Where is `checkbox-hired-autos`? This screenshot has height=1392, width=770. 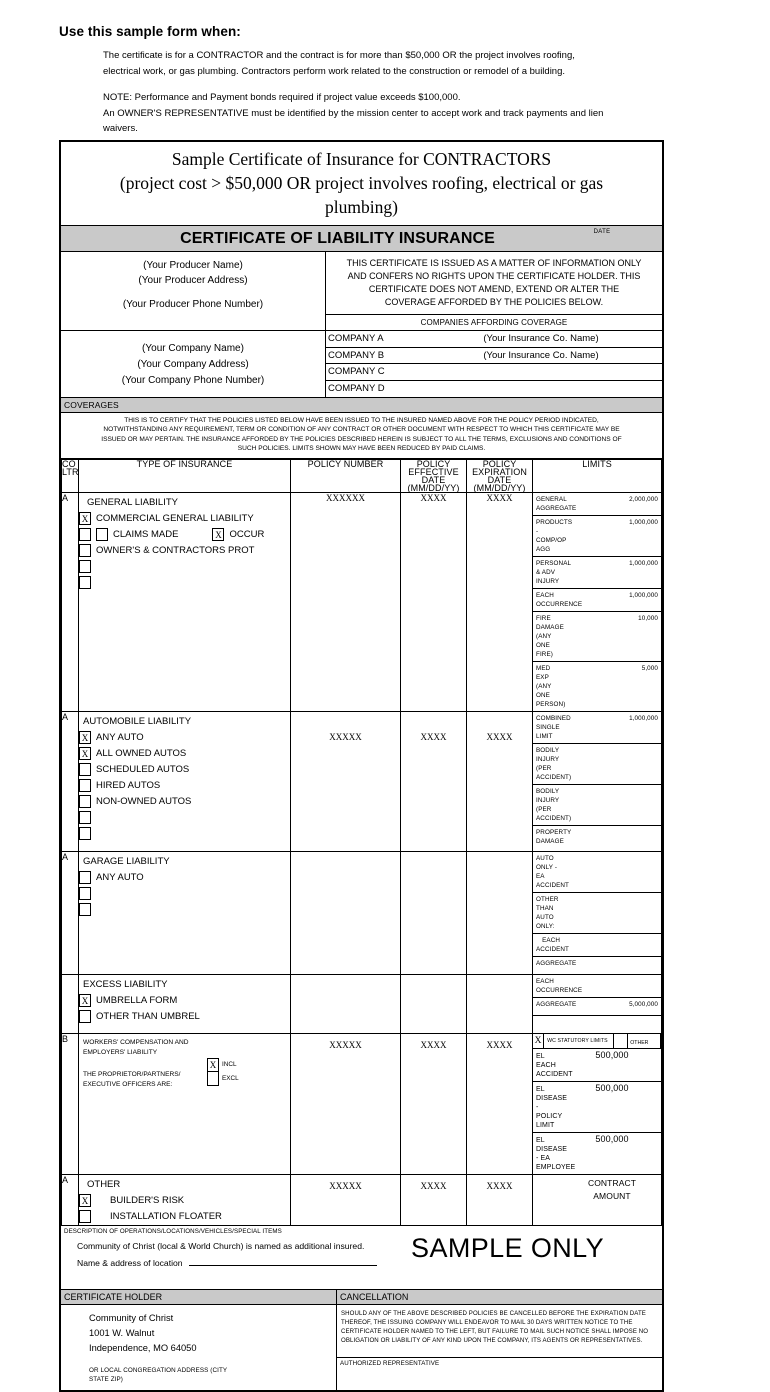
checkbox-hired-autos is located at coordinates (85, 786).